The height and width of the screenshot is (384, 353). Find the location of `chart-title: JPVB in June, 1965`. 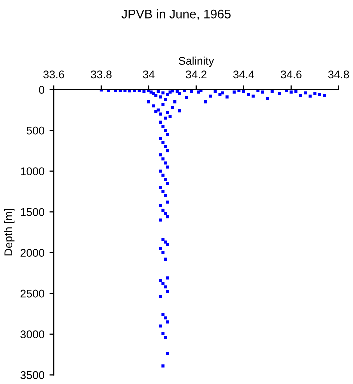

chart-title: JPVB in June, 1965 is located at coordinates (176, 15).